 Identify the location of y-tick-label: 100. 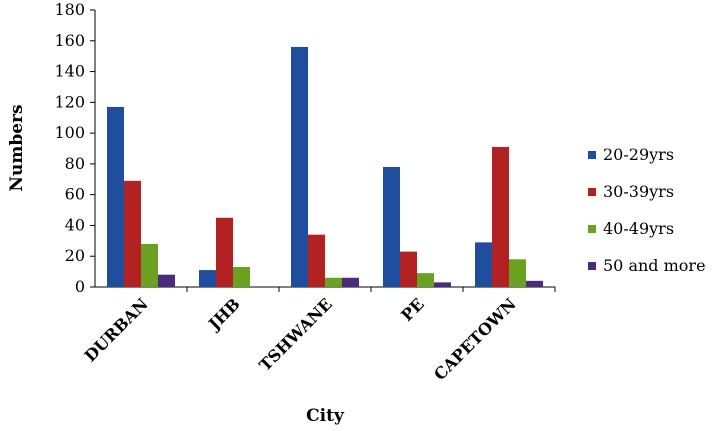
(69, 132).